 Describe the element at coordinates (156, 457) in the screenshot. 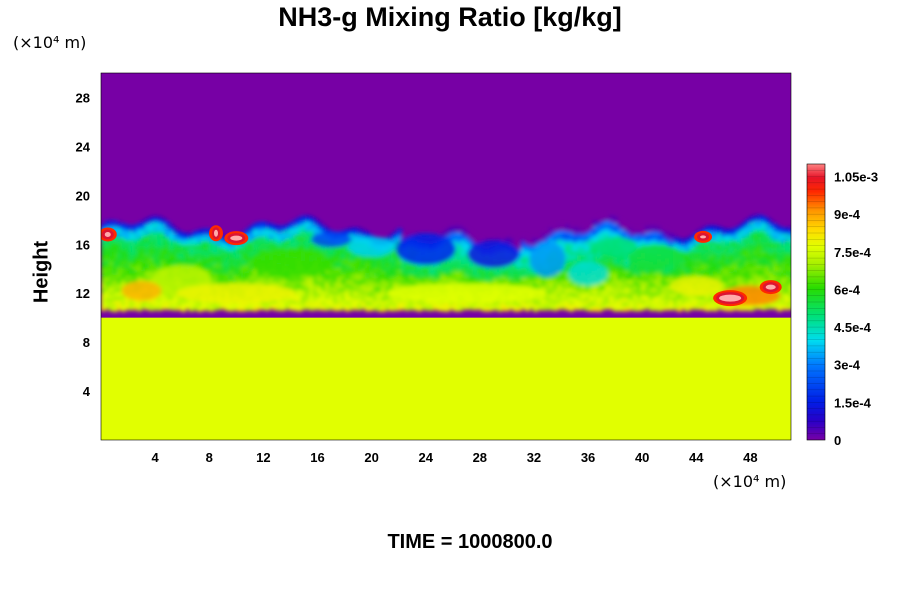

I see `x-tick-label: 4` at that location.